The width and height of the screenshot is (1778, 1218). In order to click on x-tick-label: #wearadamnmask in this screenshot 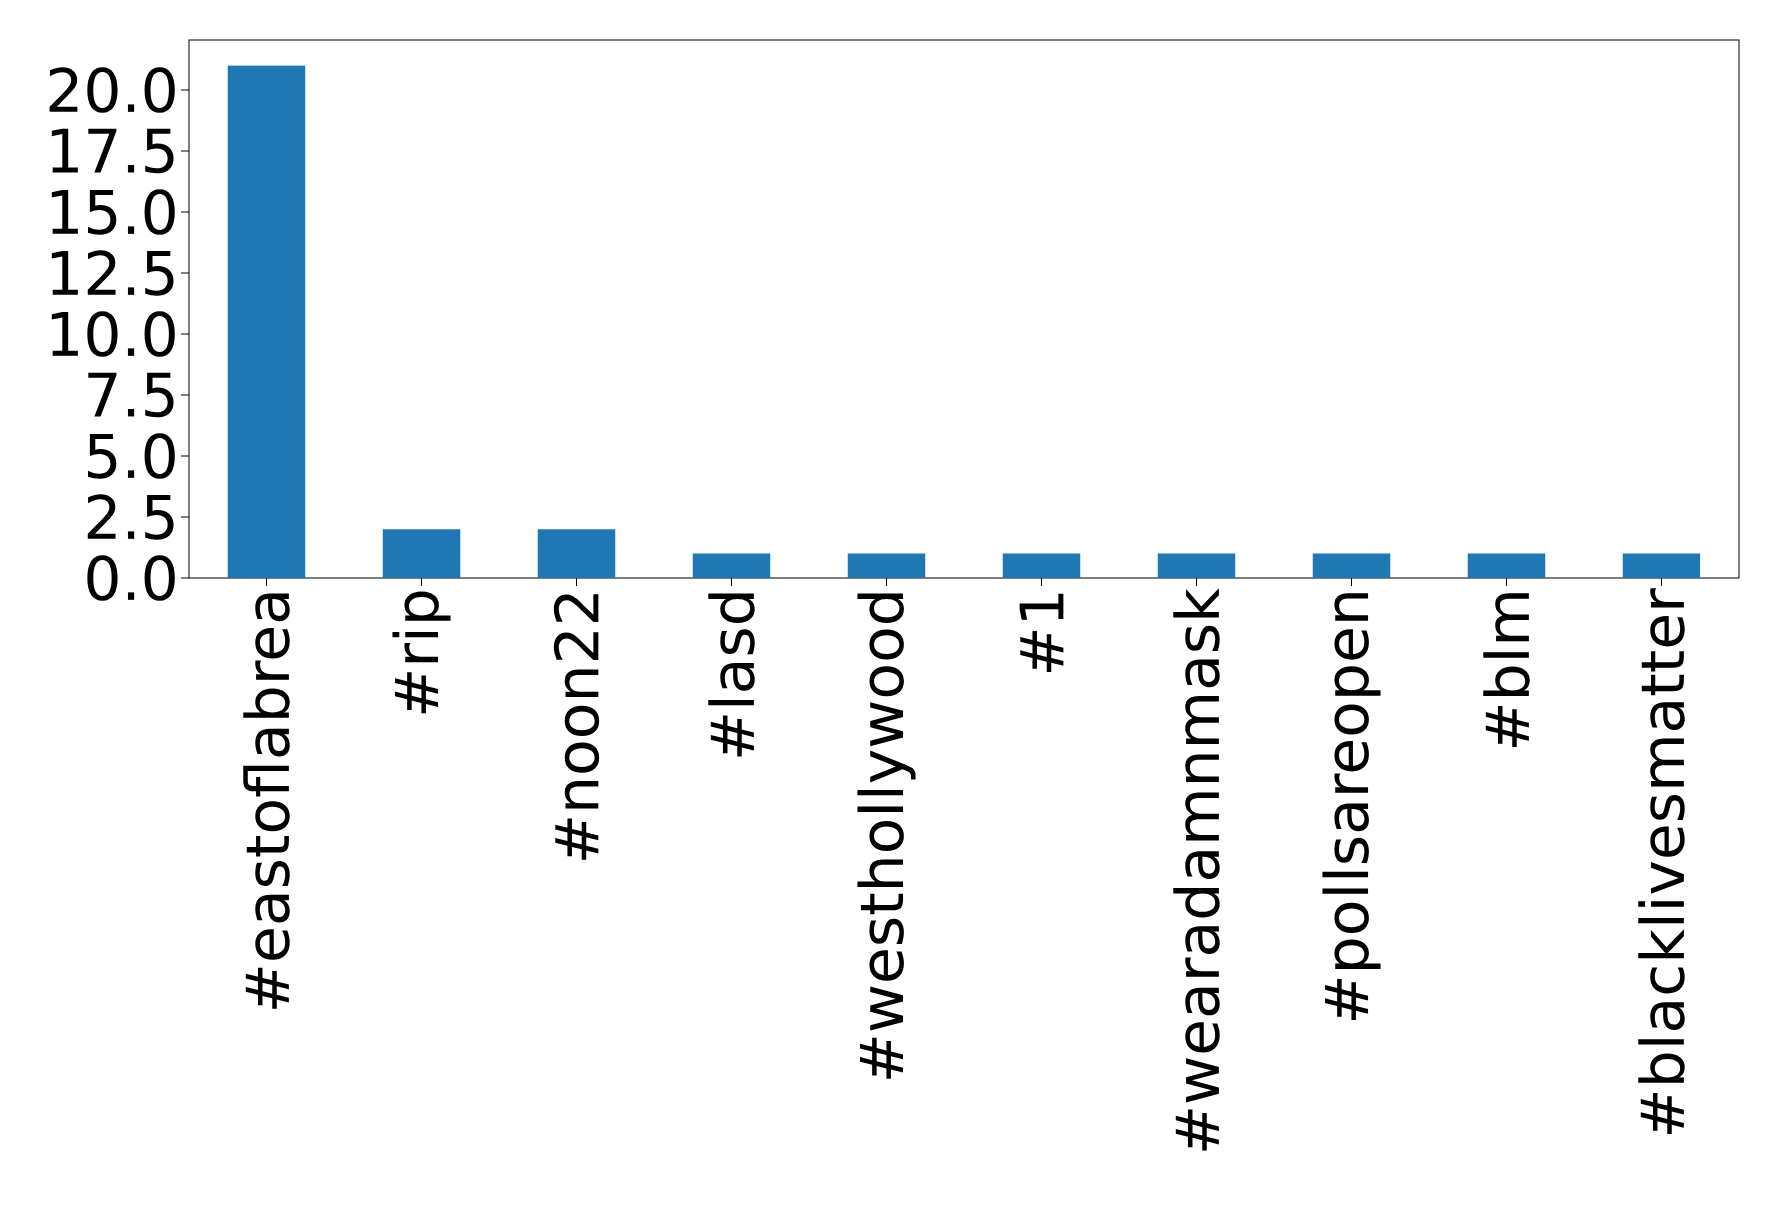, I will do `click(1196, 869)`.